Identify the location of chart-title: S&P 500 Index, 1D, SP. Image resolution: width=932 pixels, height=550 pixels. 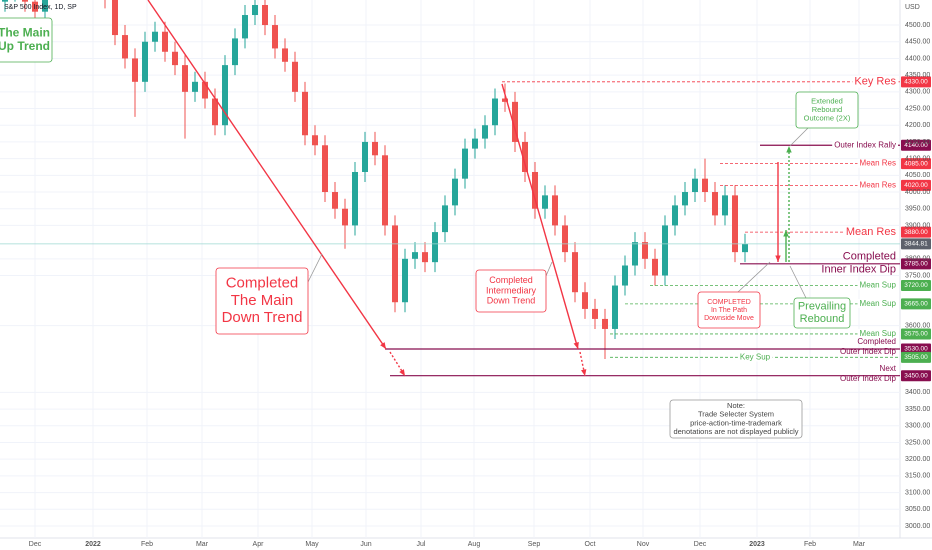
(40, 7).